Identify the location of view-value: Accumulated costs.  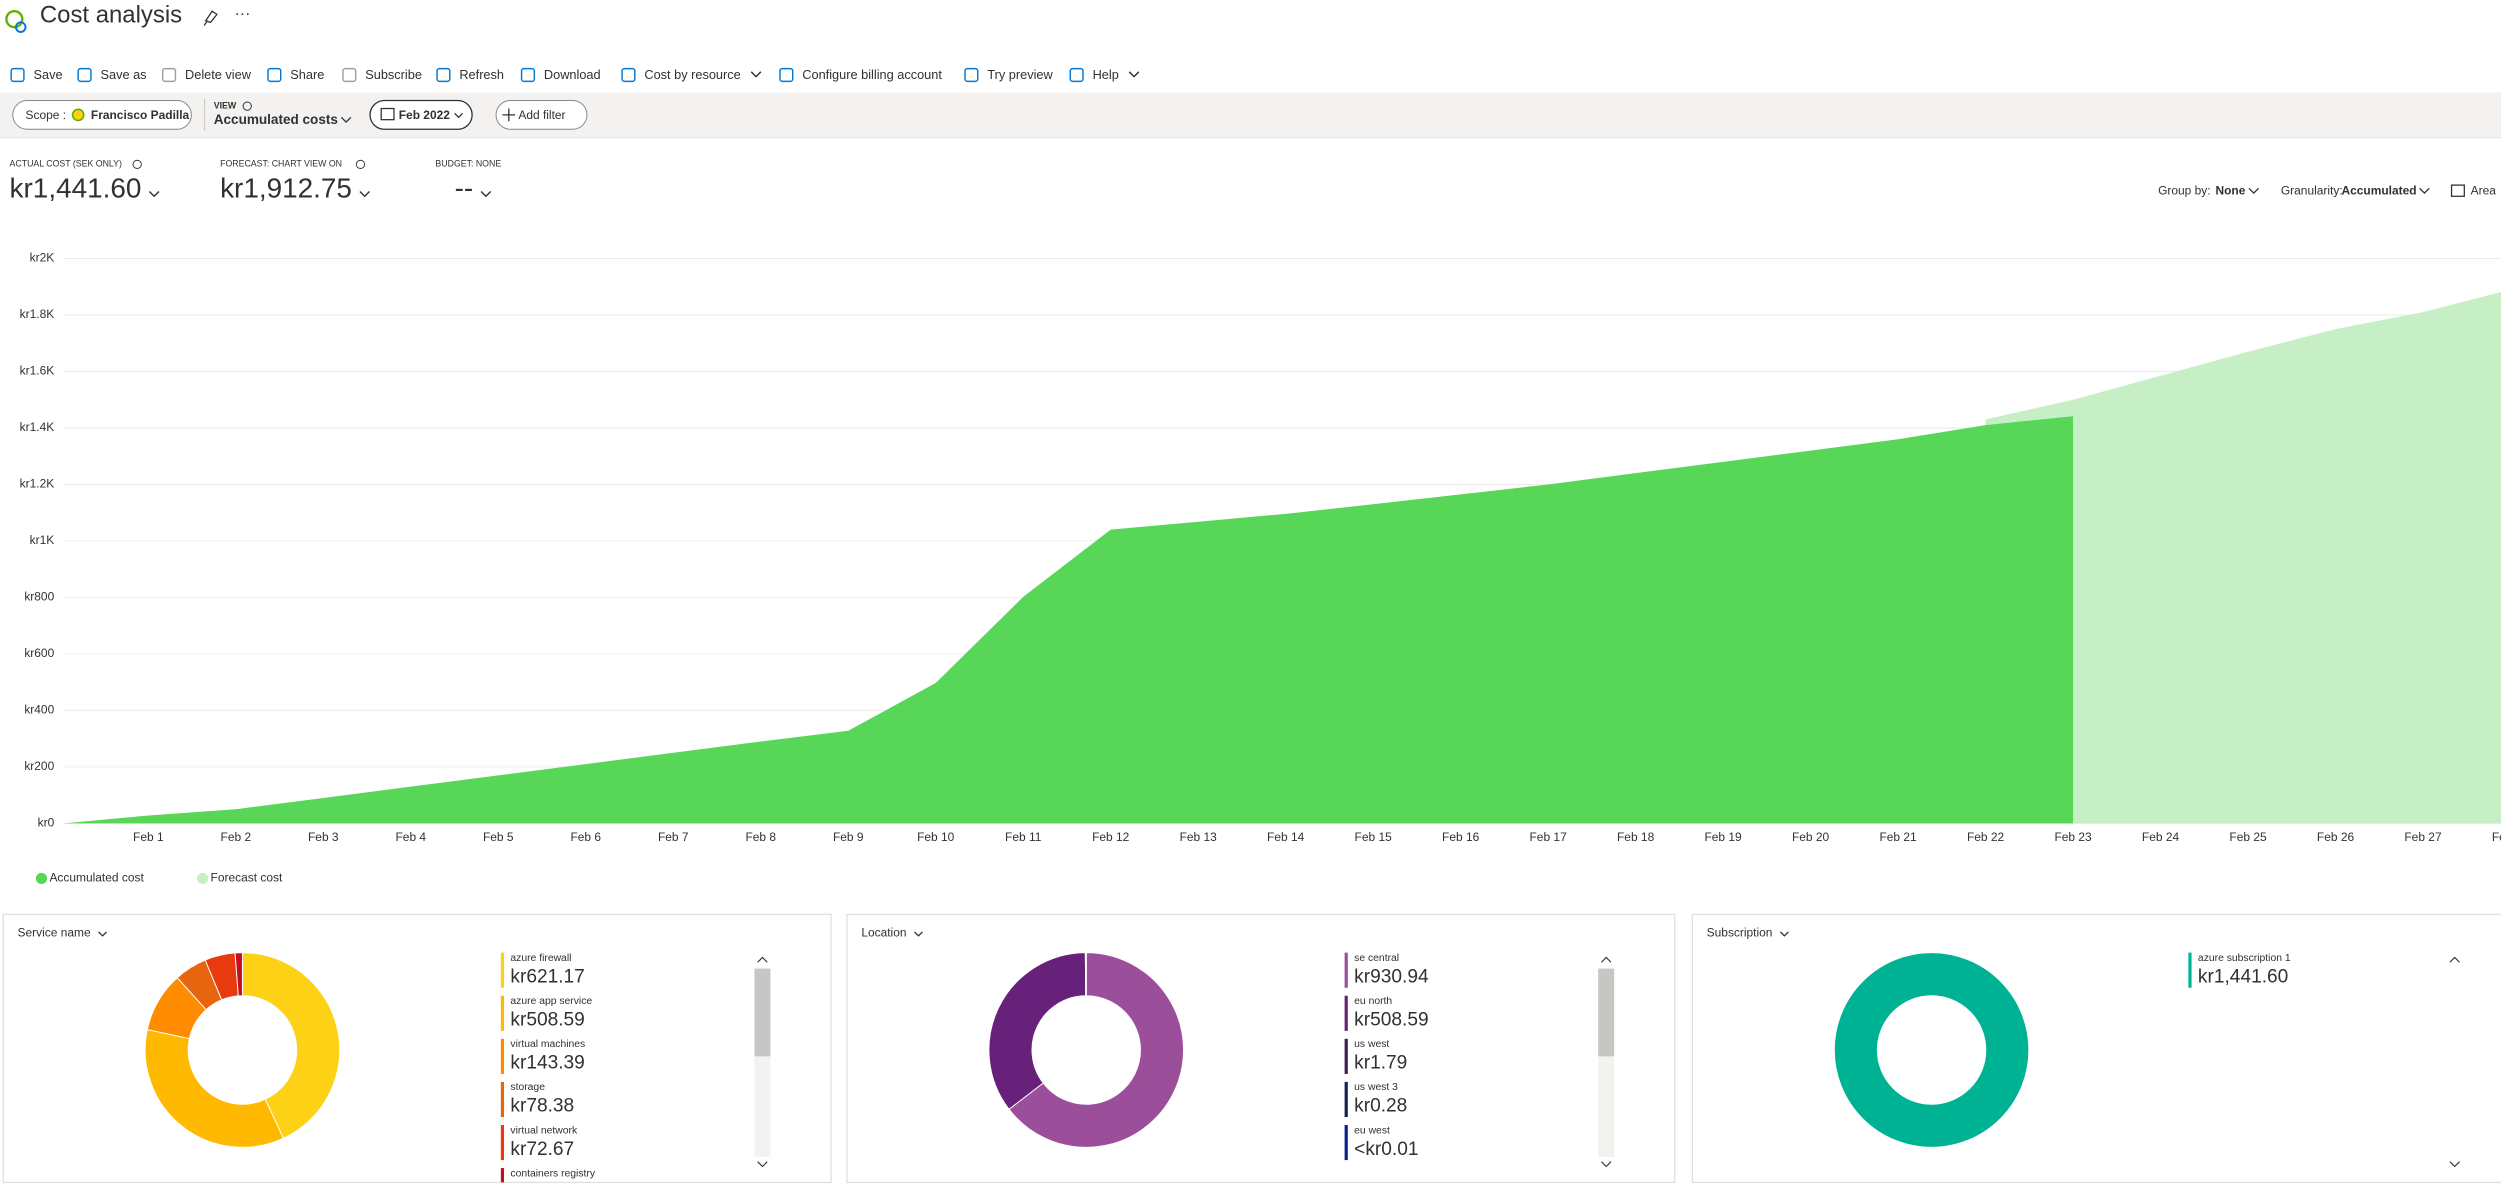
(276, 119).